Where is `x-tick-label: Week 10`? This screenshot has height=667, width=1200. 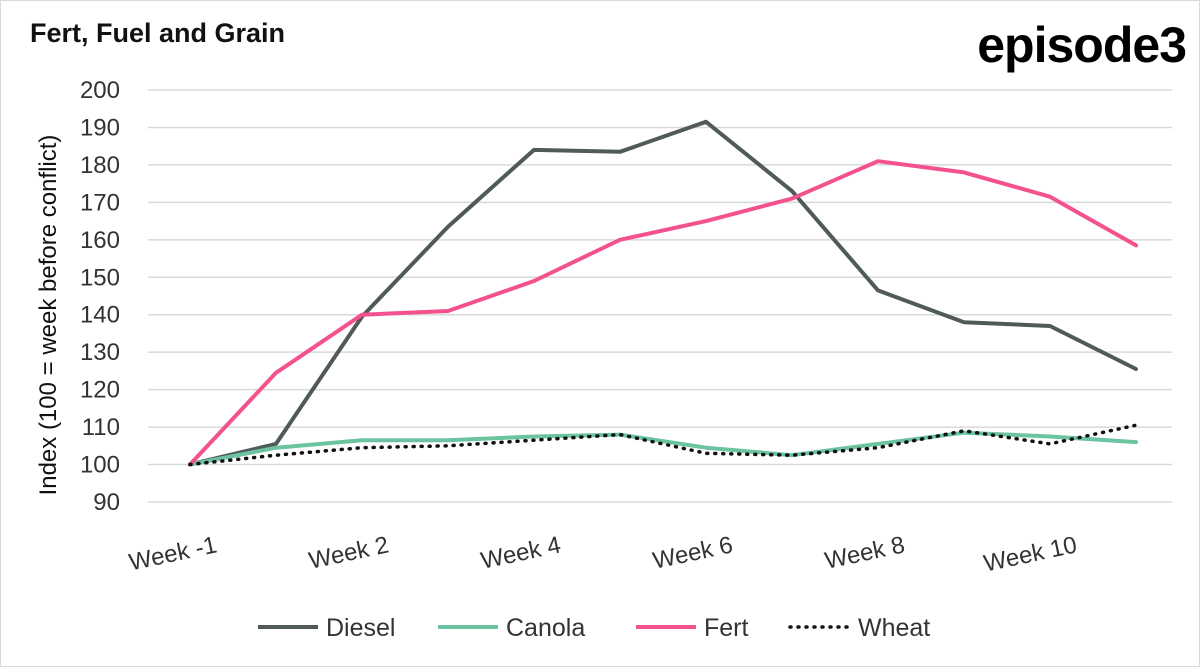 x-tick-label: Week 10 is located at coordinates (1030, 554).